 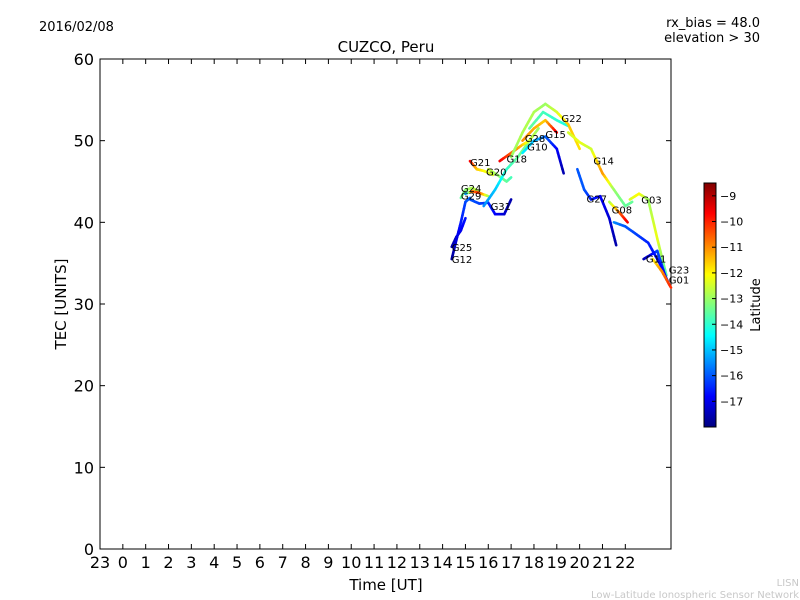 I want to click on track-g28, so click(x=519, y=145).